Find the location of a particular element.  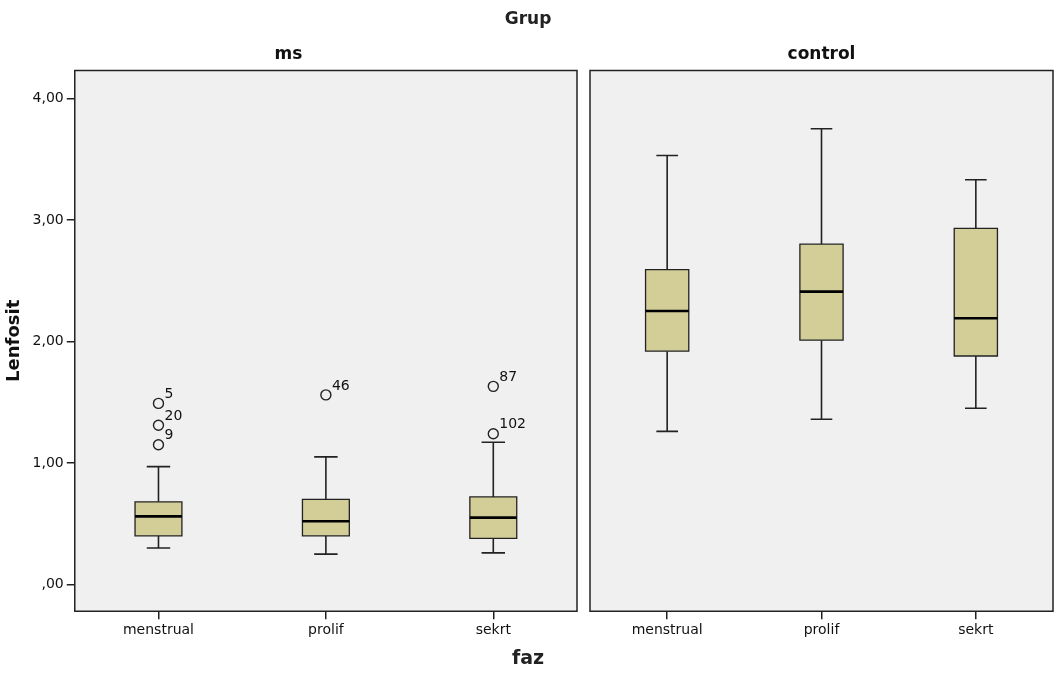

y-tick-label: ,00 is located at coordinates (52, 583).